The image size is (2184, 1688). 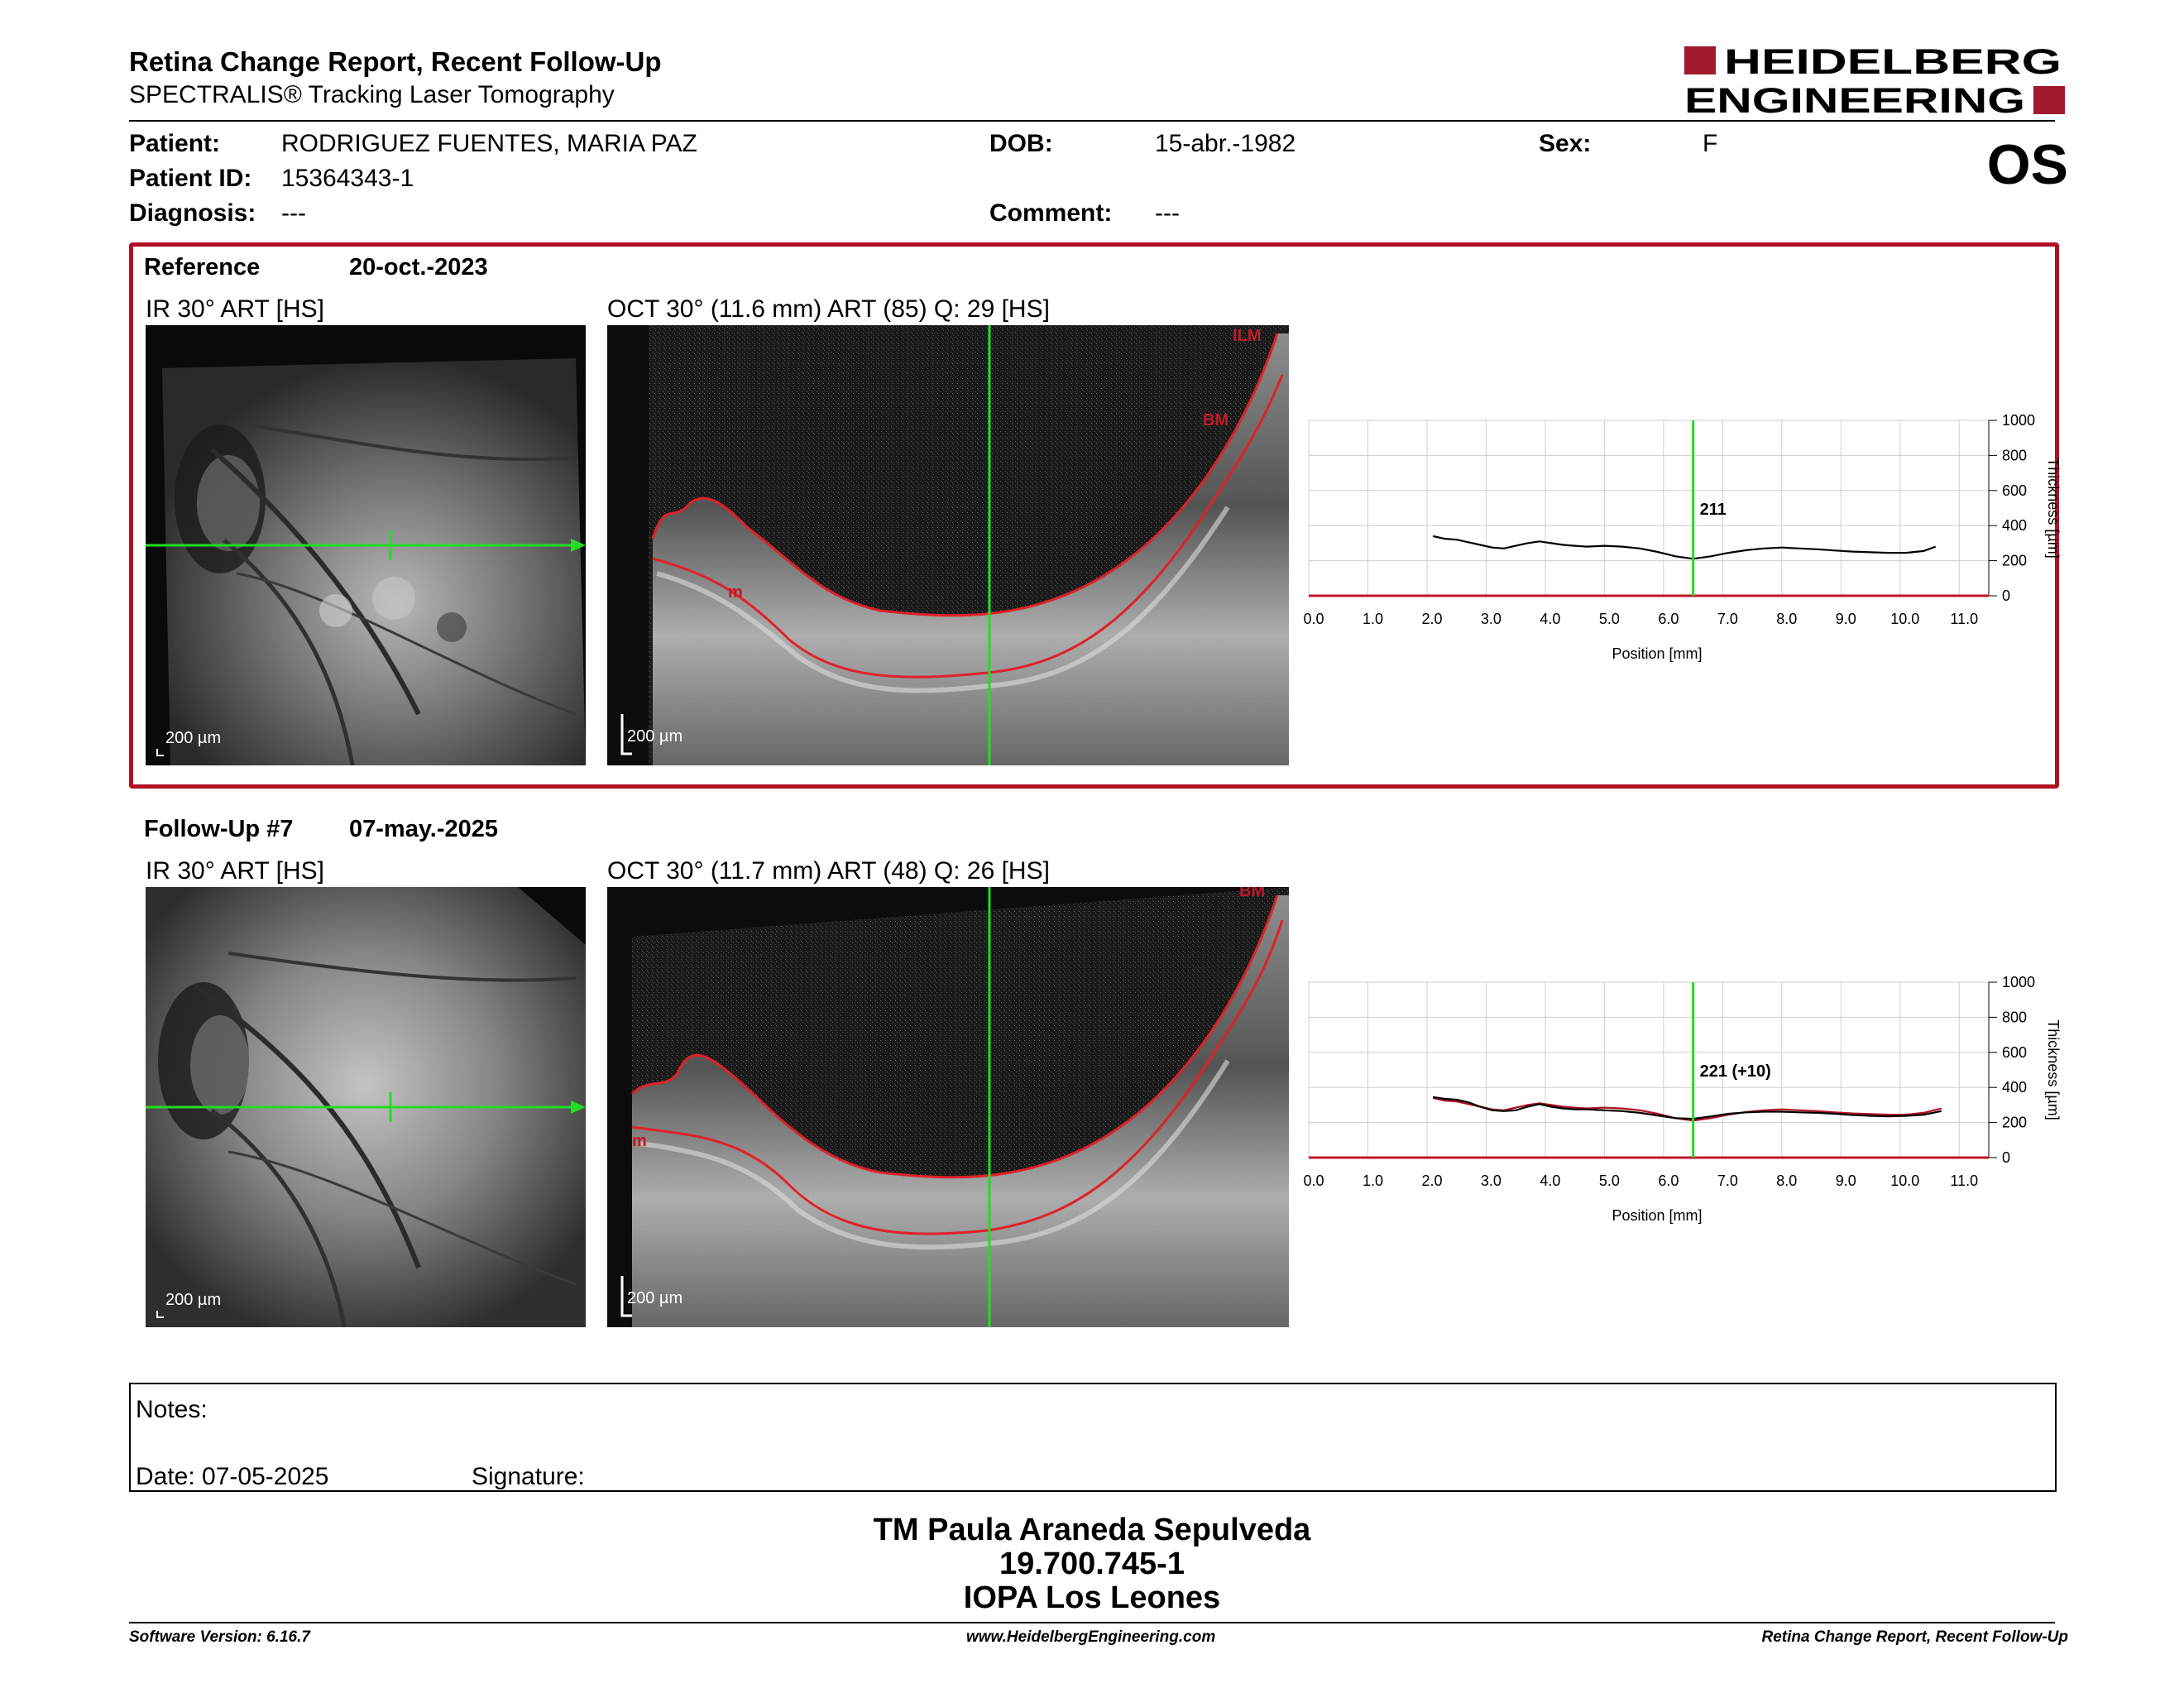 I want to click on patient-id-label: Patient ID:, so click(x=190, y=178).